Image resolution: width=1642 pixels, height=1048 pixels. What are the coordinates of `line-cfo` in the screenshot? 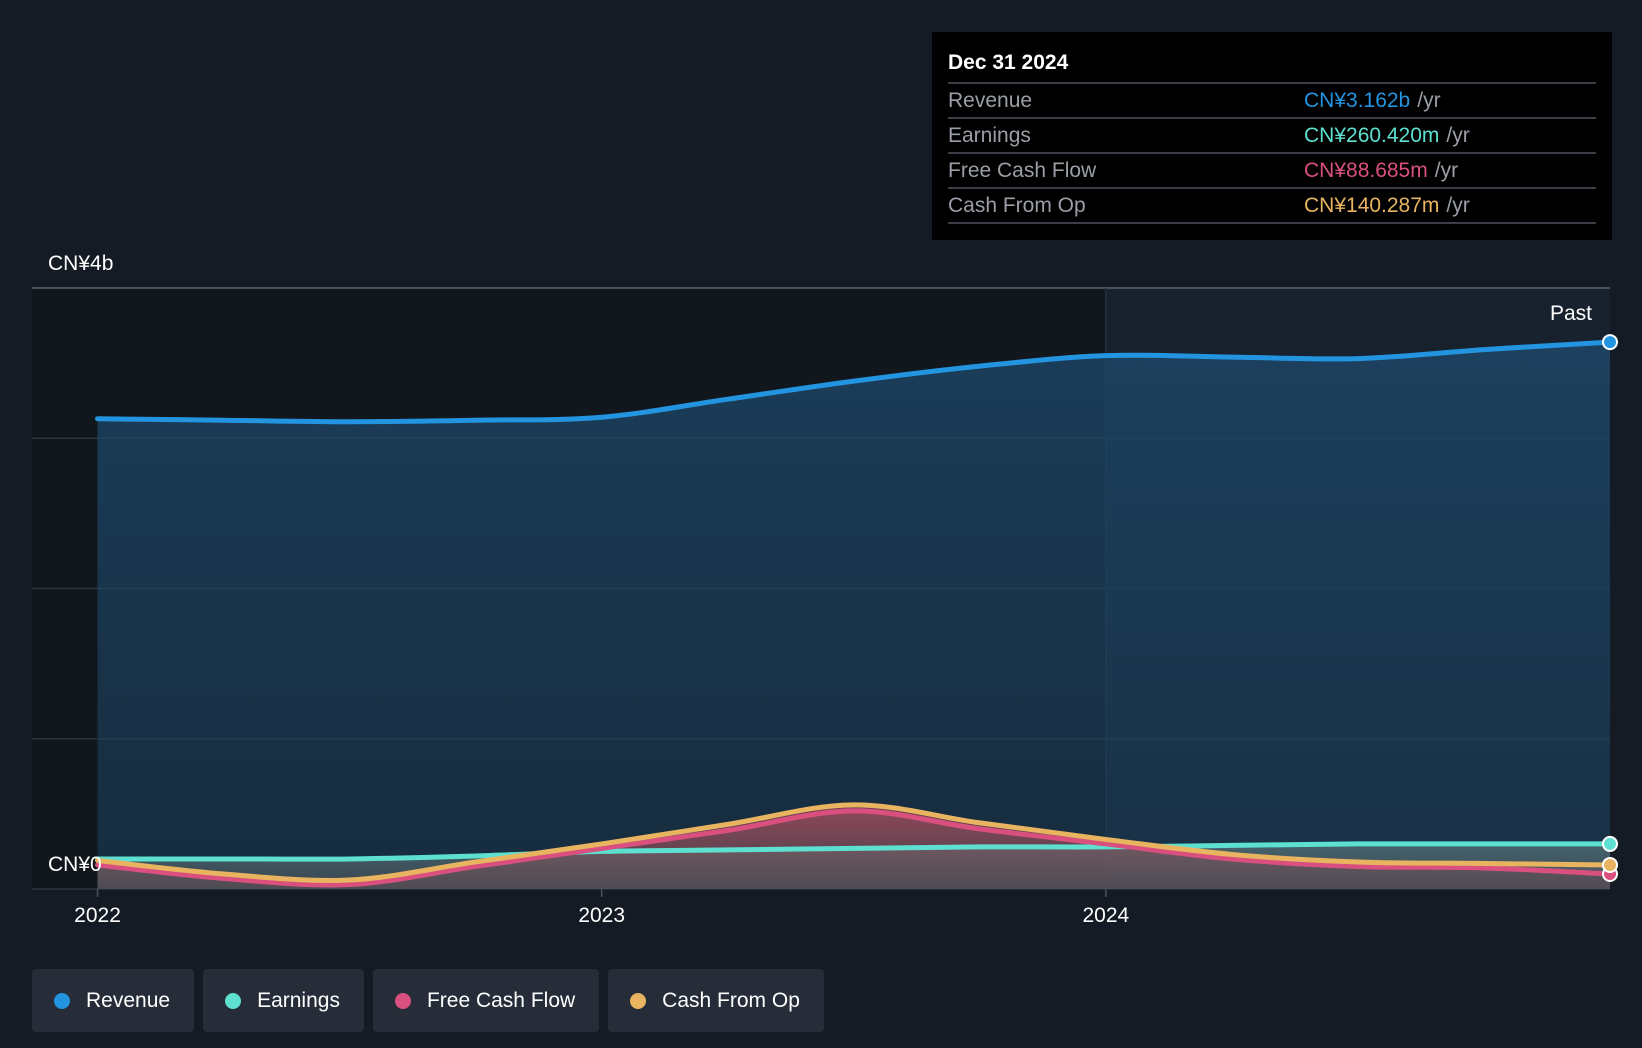 It's located at (854, 842).